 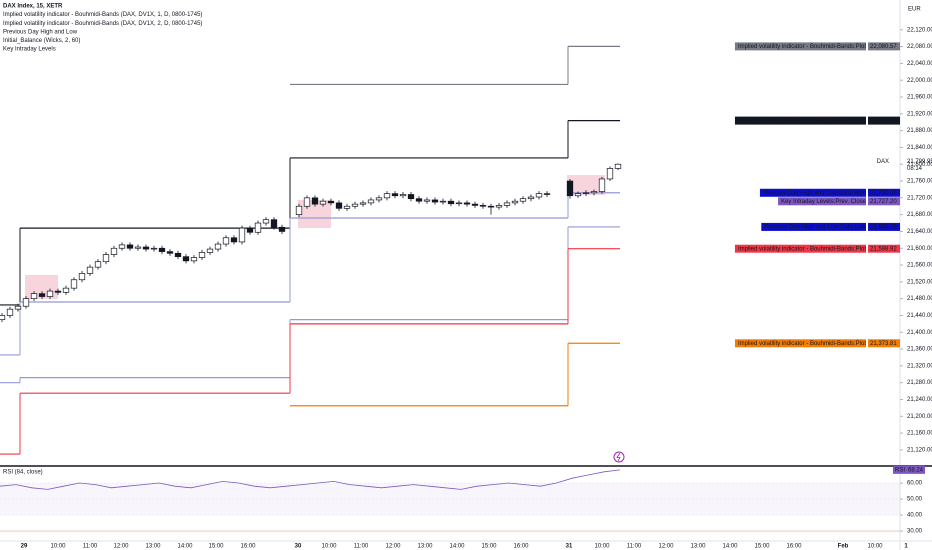 What do you see at coordinates (883, 249) in the screenshot?
I see `badge-value: 21,598.92` at bounding box center [883, 249].